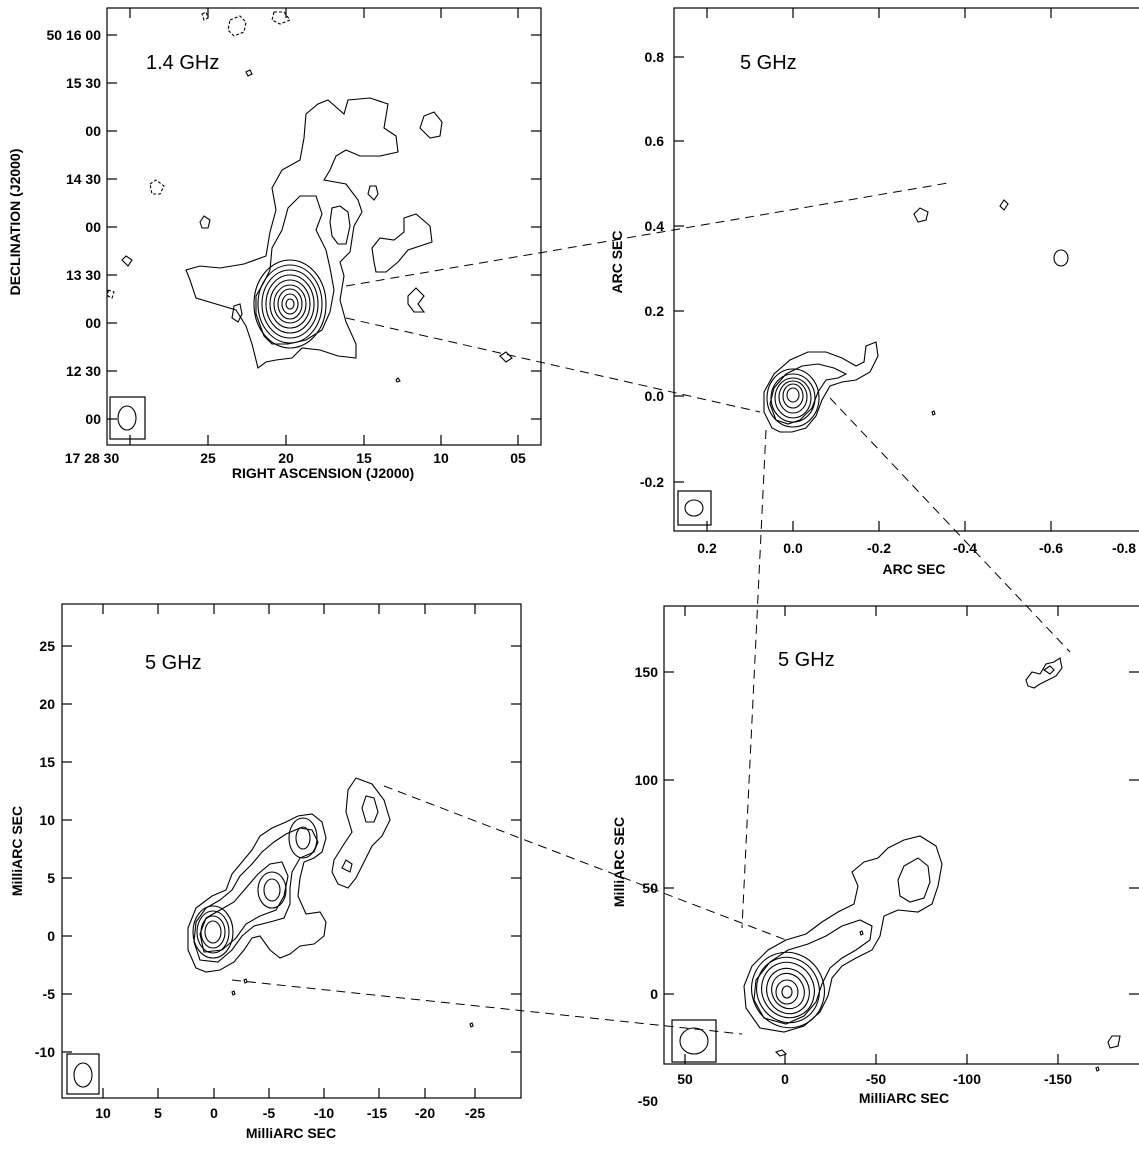 The height and width of the screenshot is (1171, 1139). Describe the element at coordinates (182, 63) in the screenshot. I see `frequency-label: 1.4 GHz` at that location.